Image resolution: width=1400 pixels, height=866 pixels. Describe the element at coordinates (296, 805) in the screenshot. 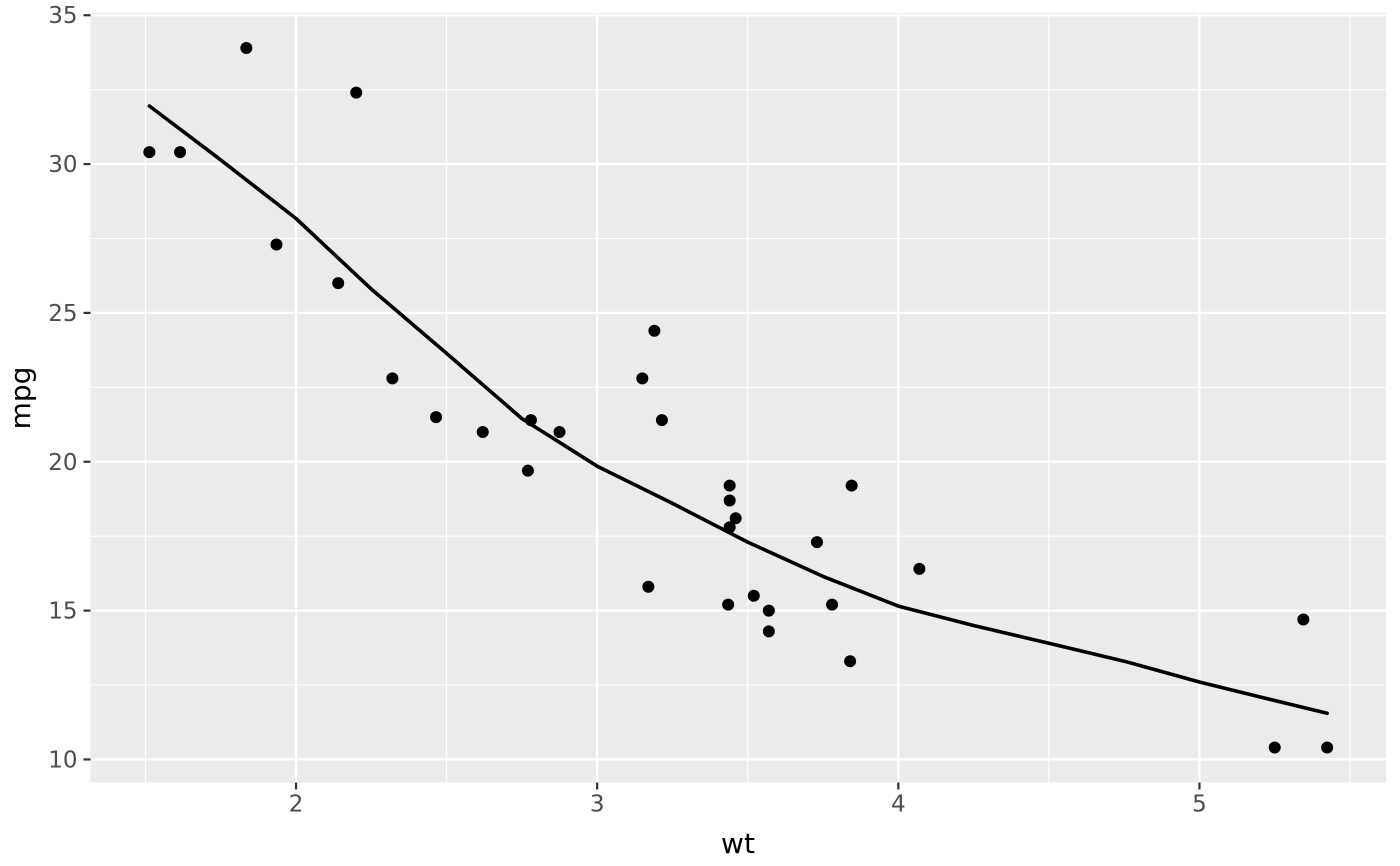

I see `x-tick-label: 2` at that location.